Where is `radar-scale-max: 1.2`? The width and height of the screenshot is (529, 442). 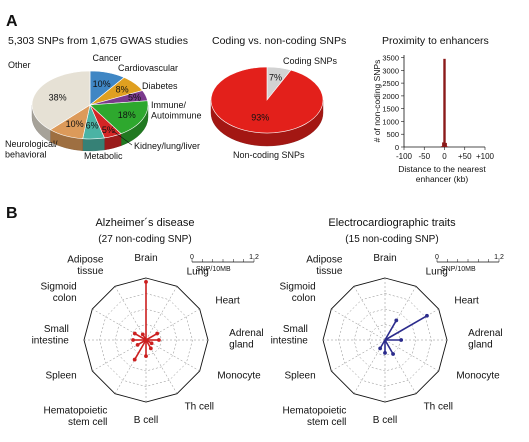 radar-scale-max: 1.2 is located at coordinates (254, 257).